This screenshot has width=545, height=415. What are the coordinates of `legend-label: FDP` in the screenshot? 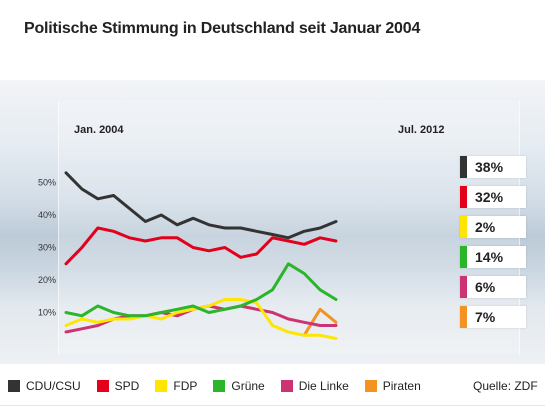 It's located at (185, 386).